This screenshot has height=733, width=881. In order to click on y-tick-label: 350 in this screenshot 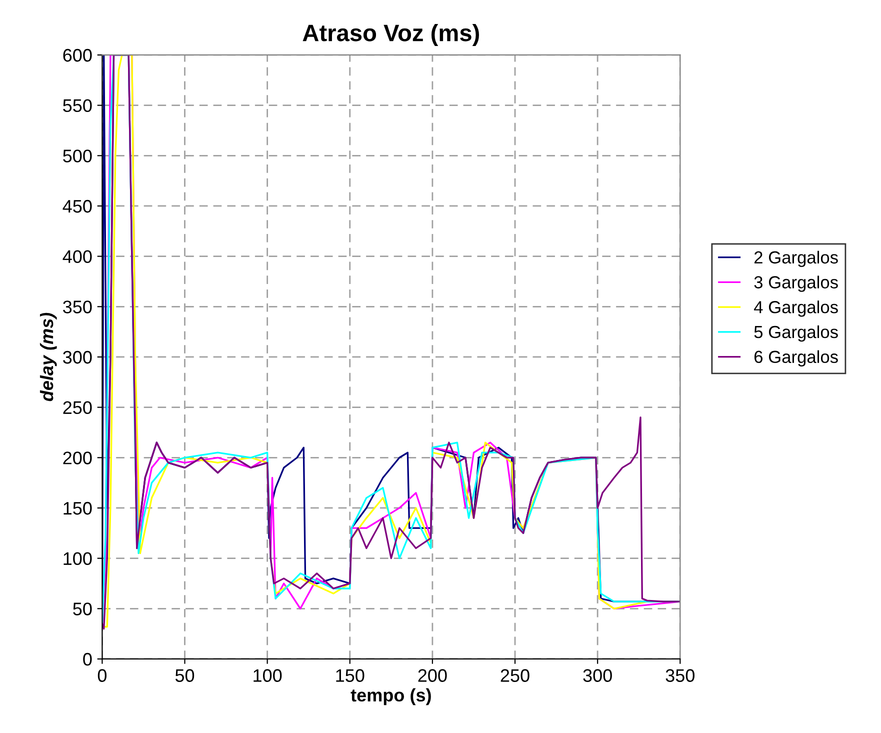, I will do `click(77, 307)`.